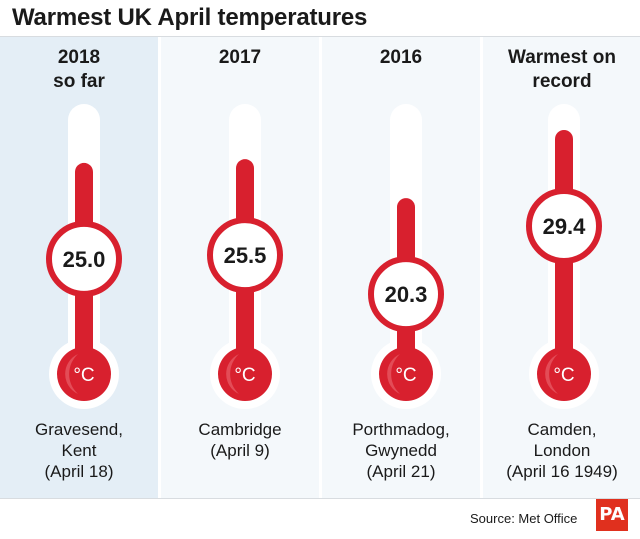 This screenshot has height=539, width=640. I want to click on data-label: 25.0, so click(84, 259).